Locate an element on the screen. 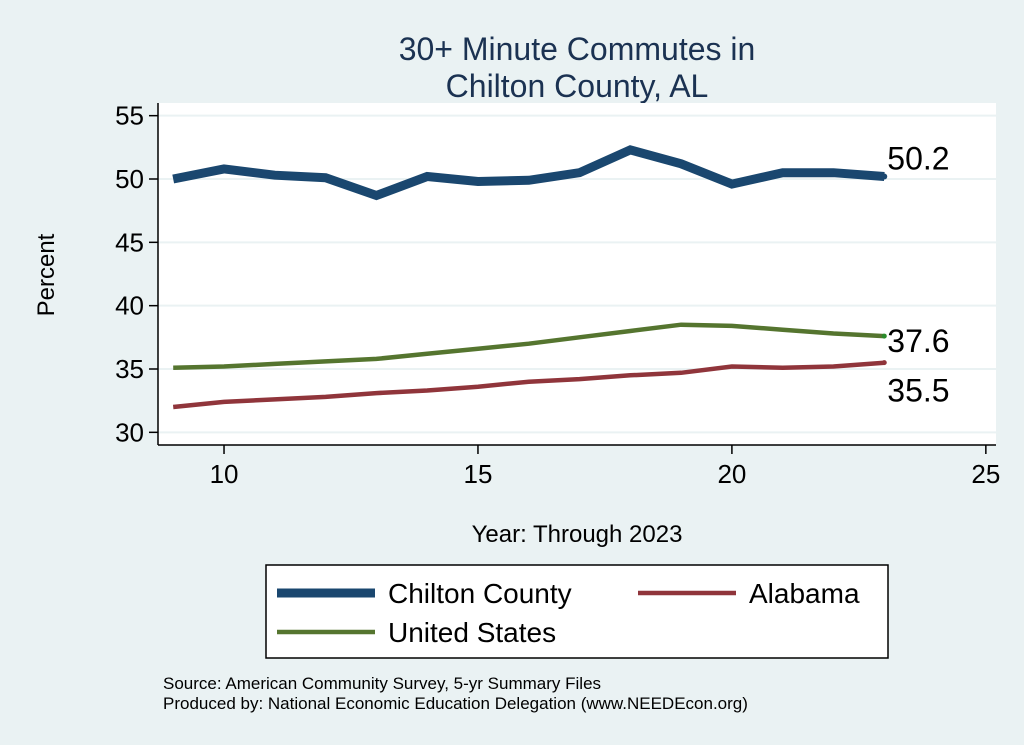 The height and width of the screenshot is (745, 1024). end-labels: 37.6 35.5 50.2 is located at coordinates (915, 274).